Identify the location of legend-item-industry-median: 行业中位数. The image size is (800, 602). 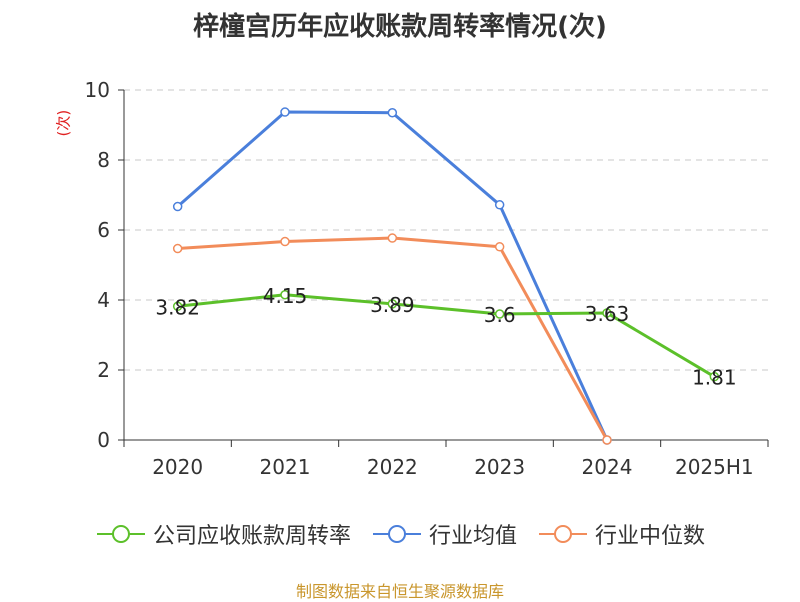
(621, 534).